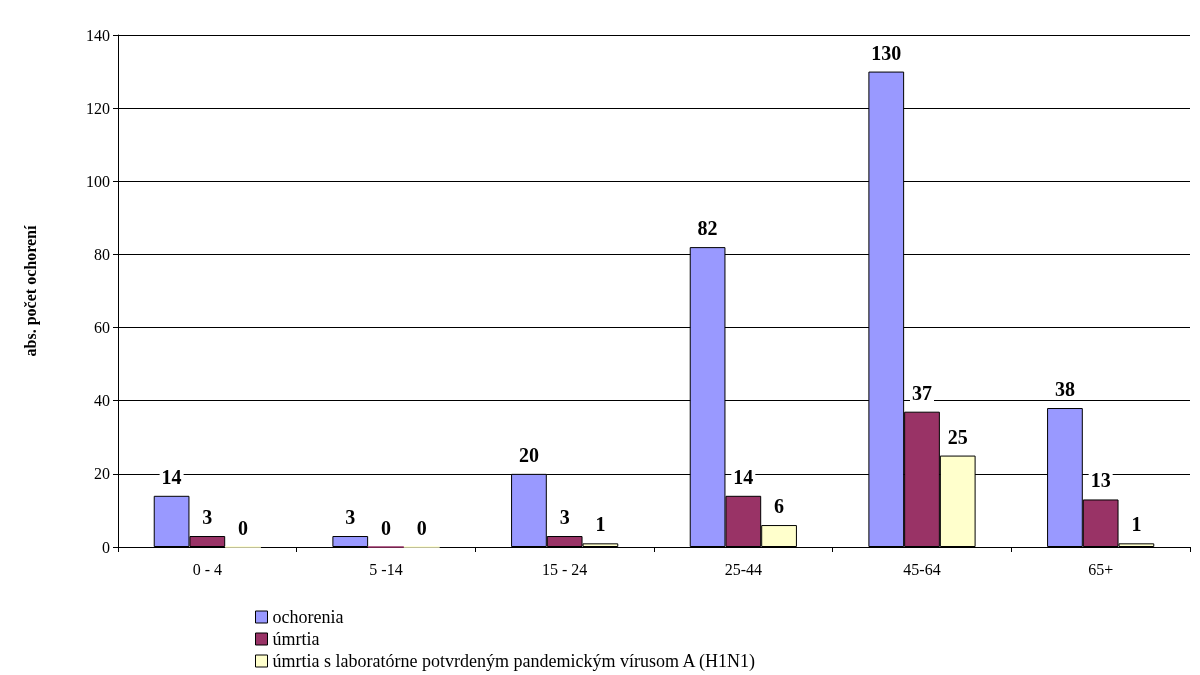 This screenshot has height=675, width=1200. I want to click on y-tick-label: 100, so click(98, 181).